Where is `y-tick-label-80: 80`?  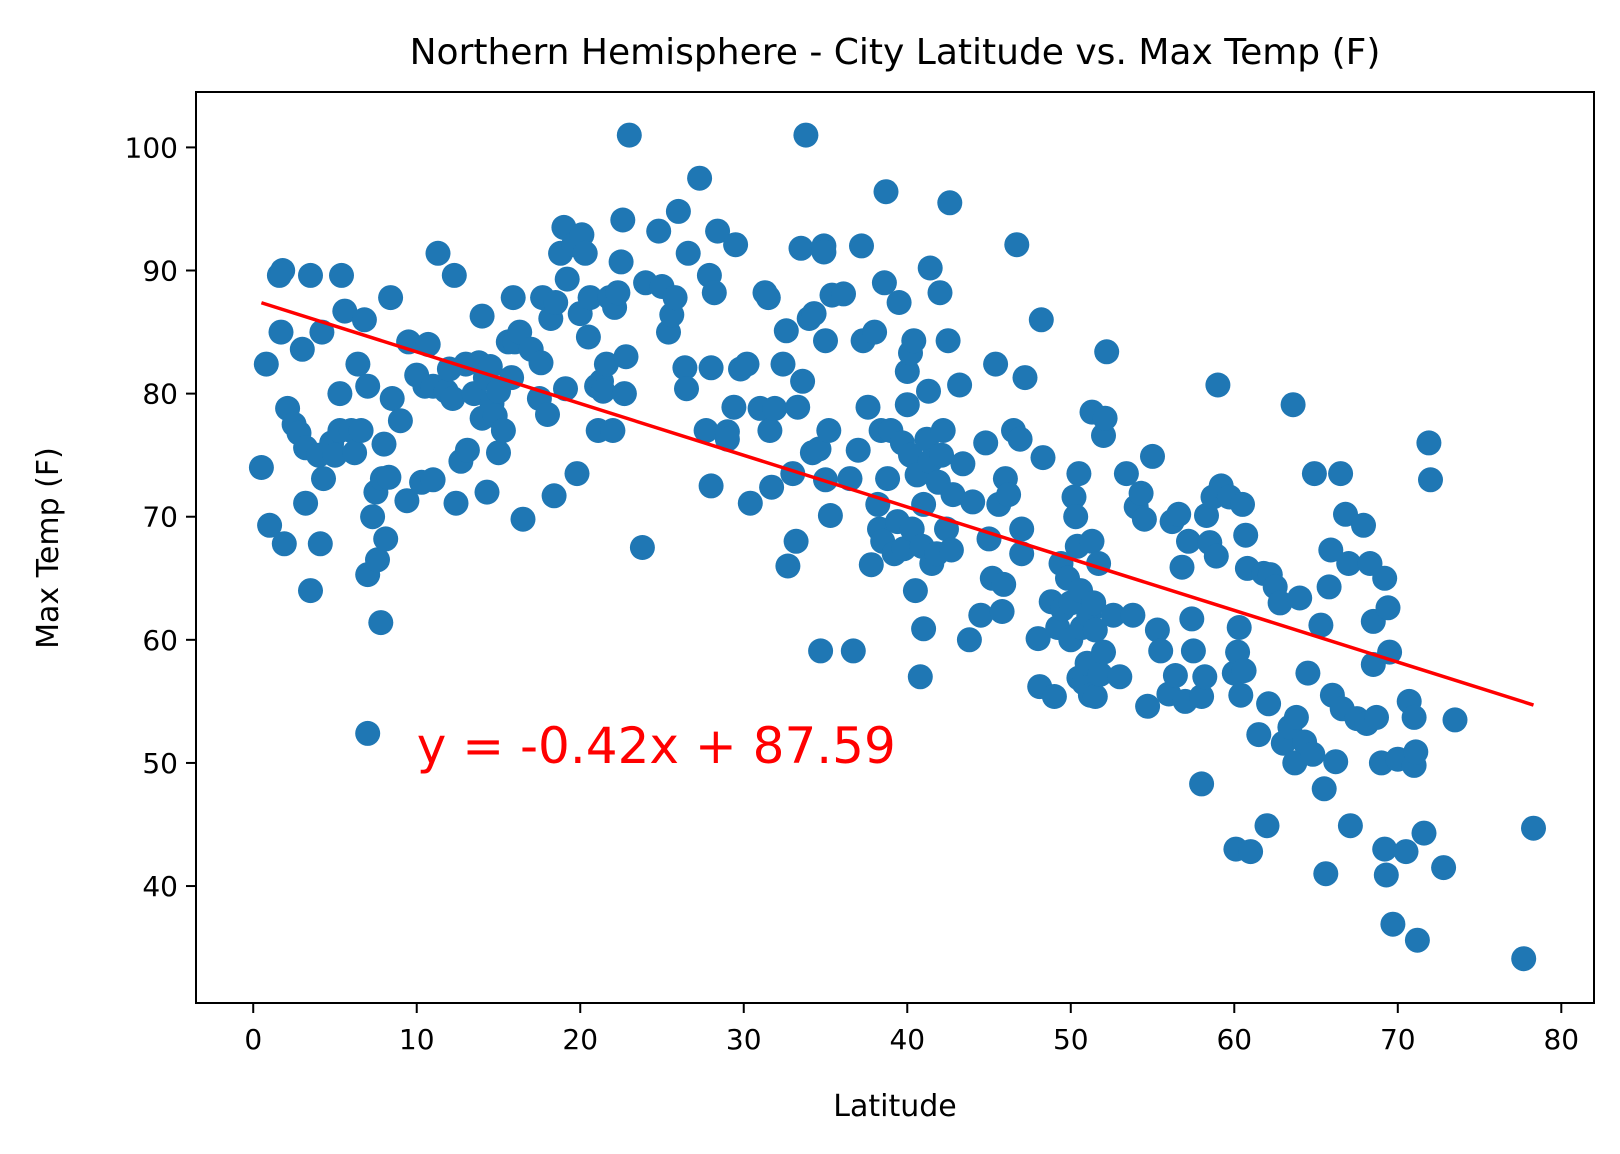 y-tick-label-80: 80 is located at coordinates (160, 394).